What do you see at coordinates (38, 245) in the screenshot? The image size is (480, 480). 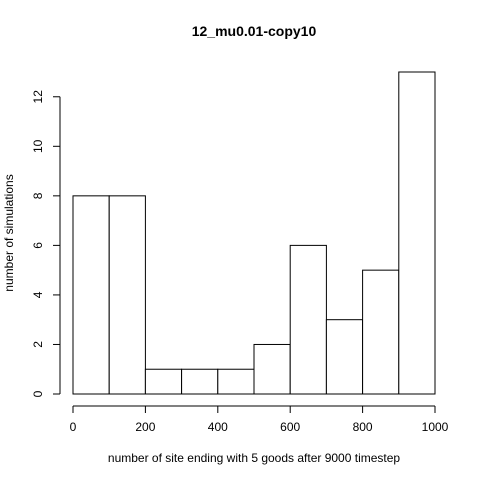 I see `y-tick-label: 6` at bounding box center [38, 245].